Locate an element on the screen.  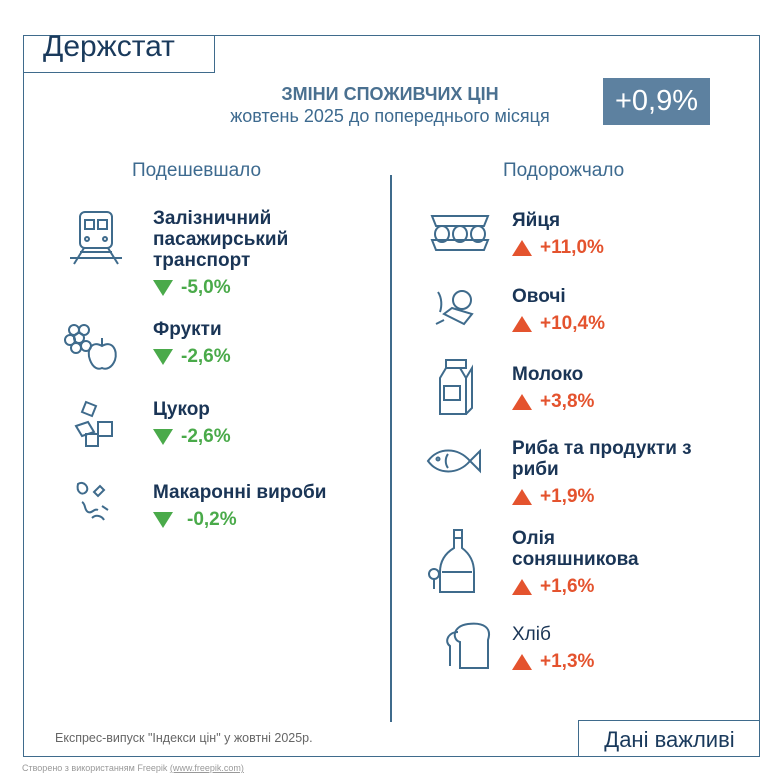
item-change: +1,6% is located at coordinates (592, 587).